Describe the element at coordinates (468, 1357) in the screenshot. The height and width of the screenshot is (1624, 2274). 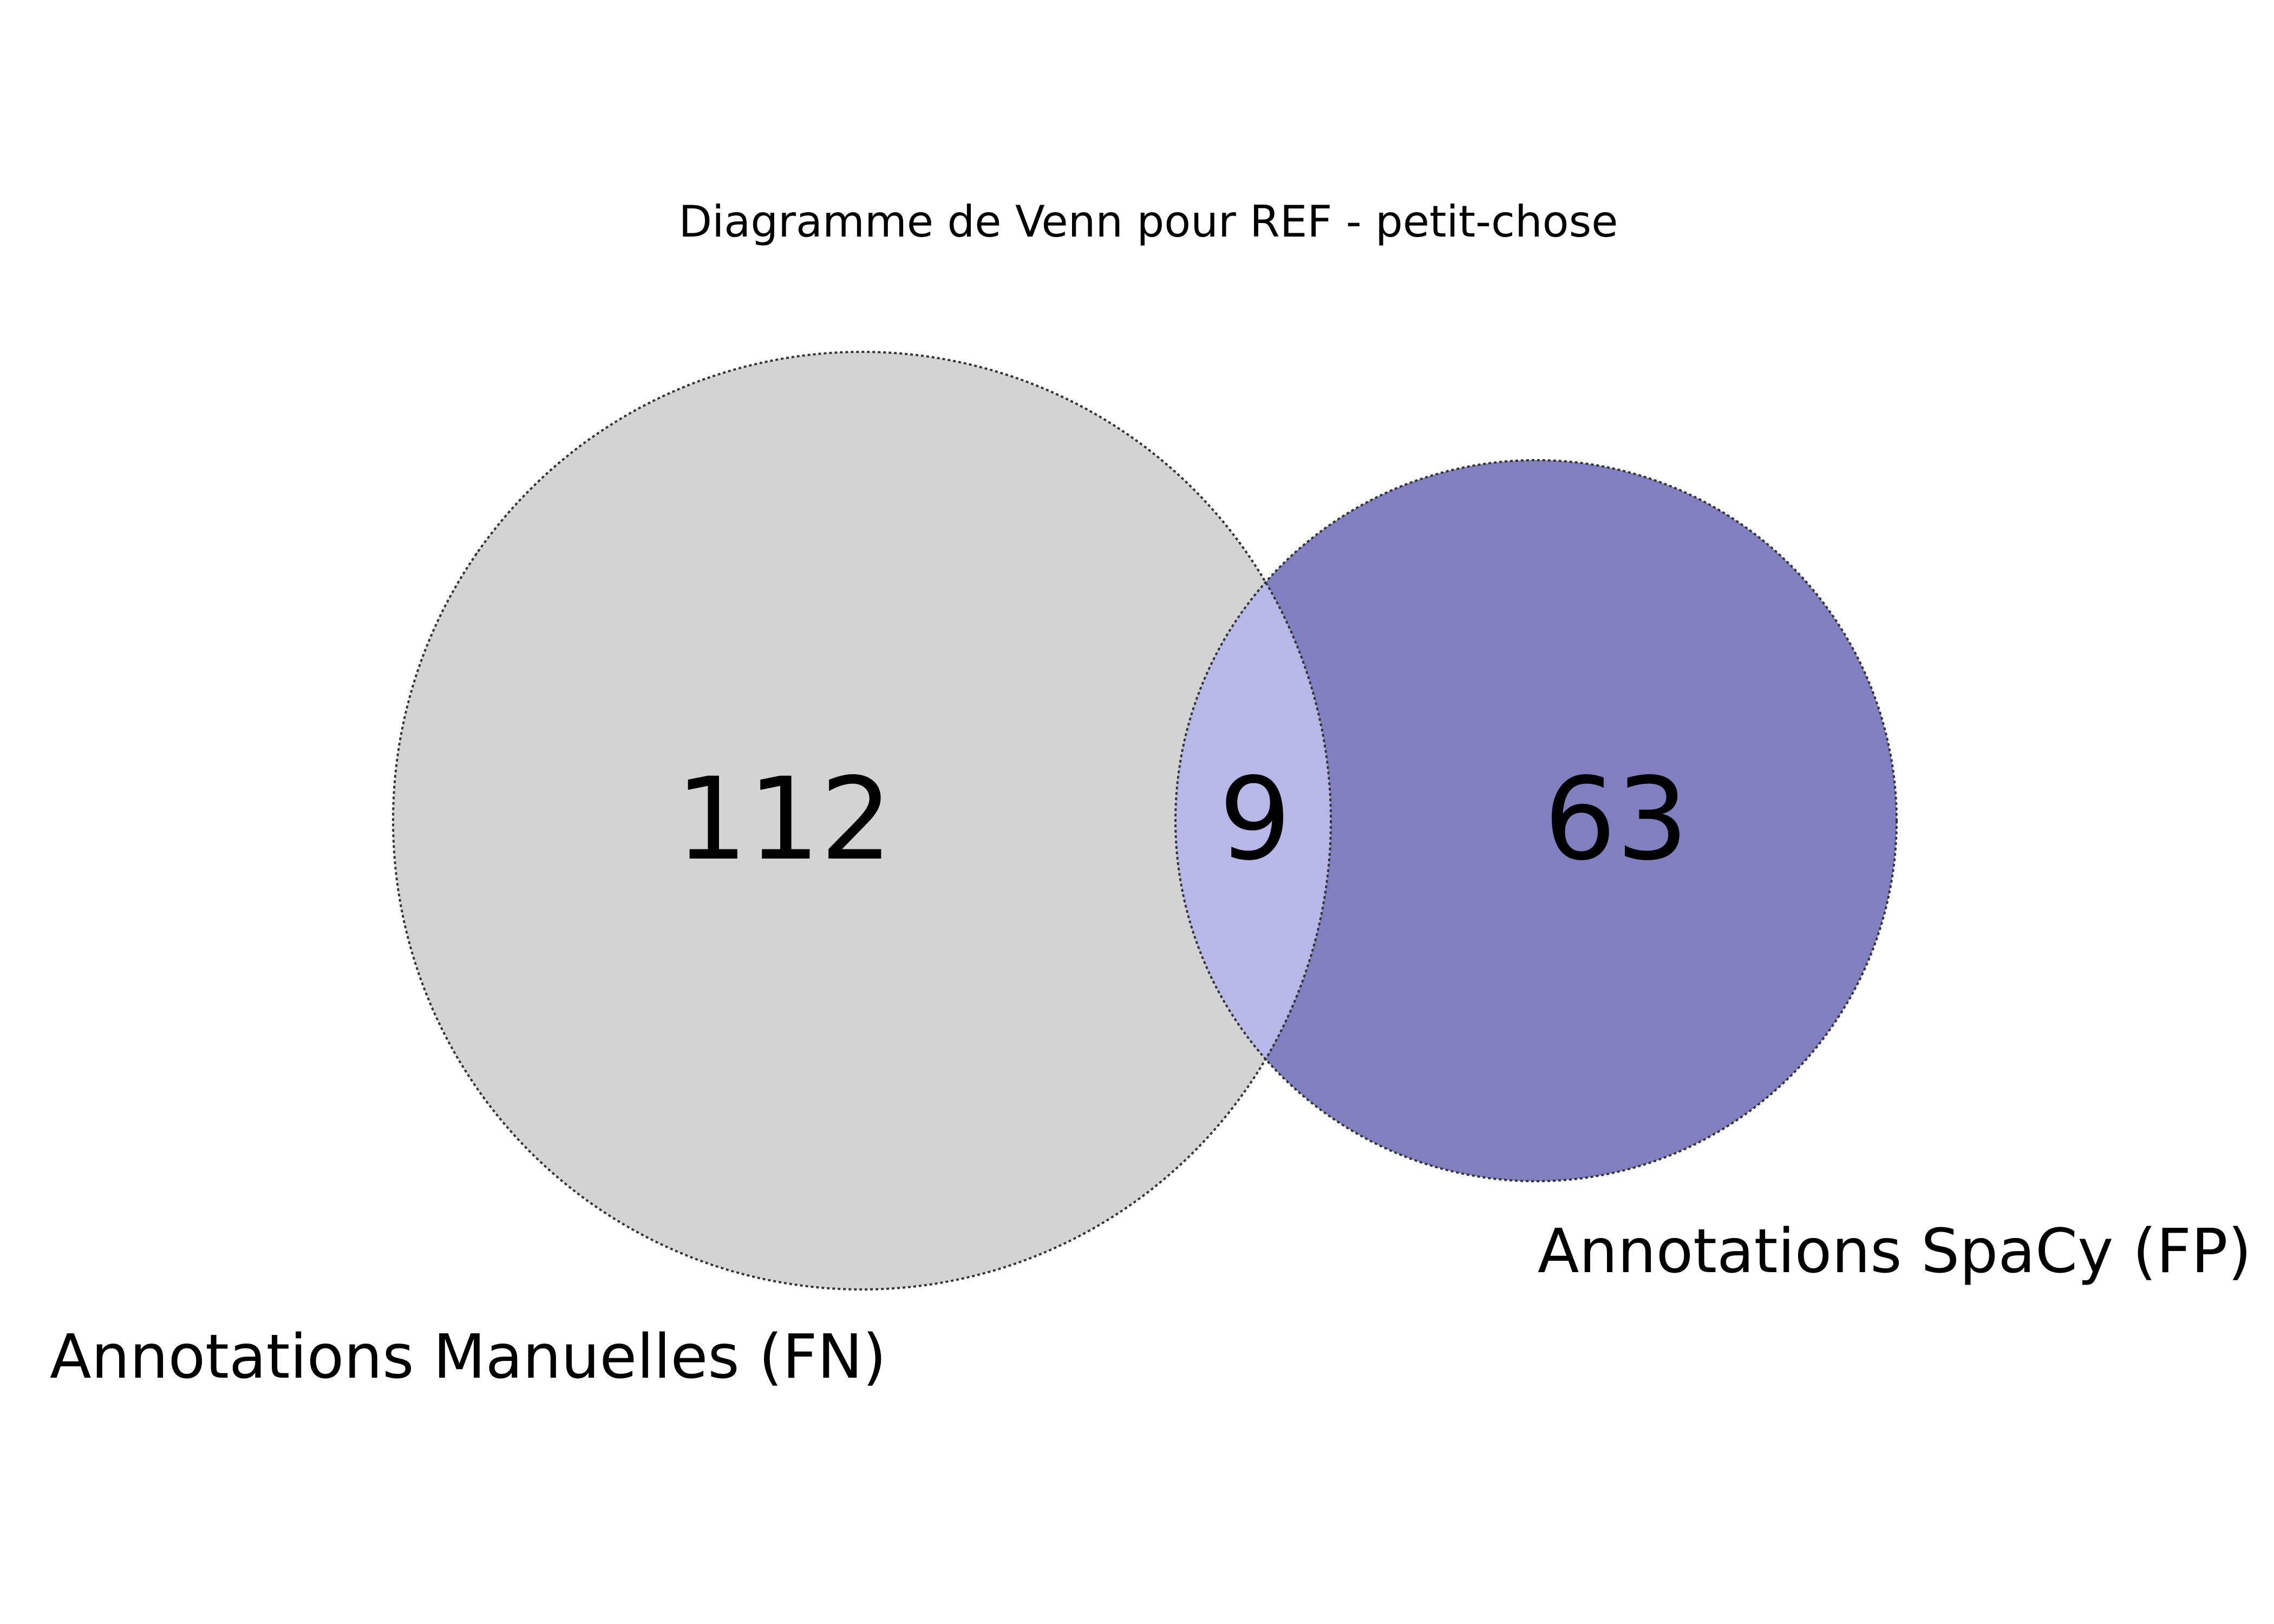
I see `set-manual-label: Annotations Manuelles (FN)` at that location.